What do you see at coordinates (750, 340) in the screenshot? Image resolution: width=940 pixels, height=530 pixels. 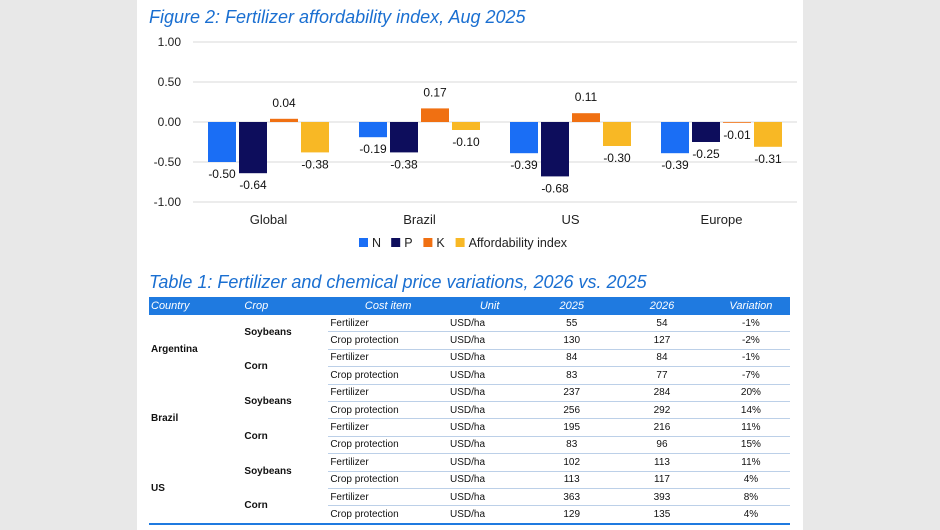 I see `variation-cell: -2%` at bounding box center [750, 340].